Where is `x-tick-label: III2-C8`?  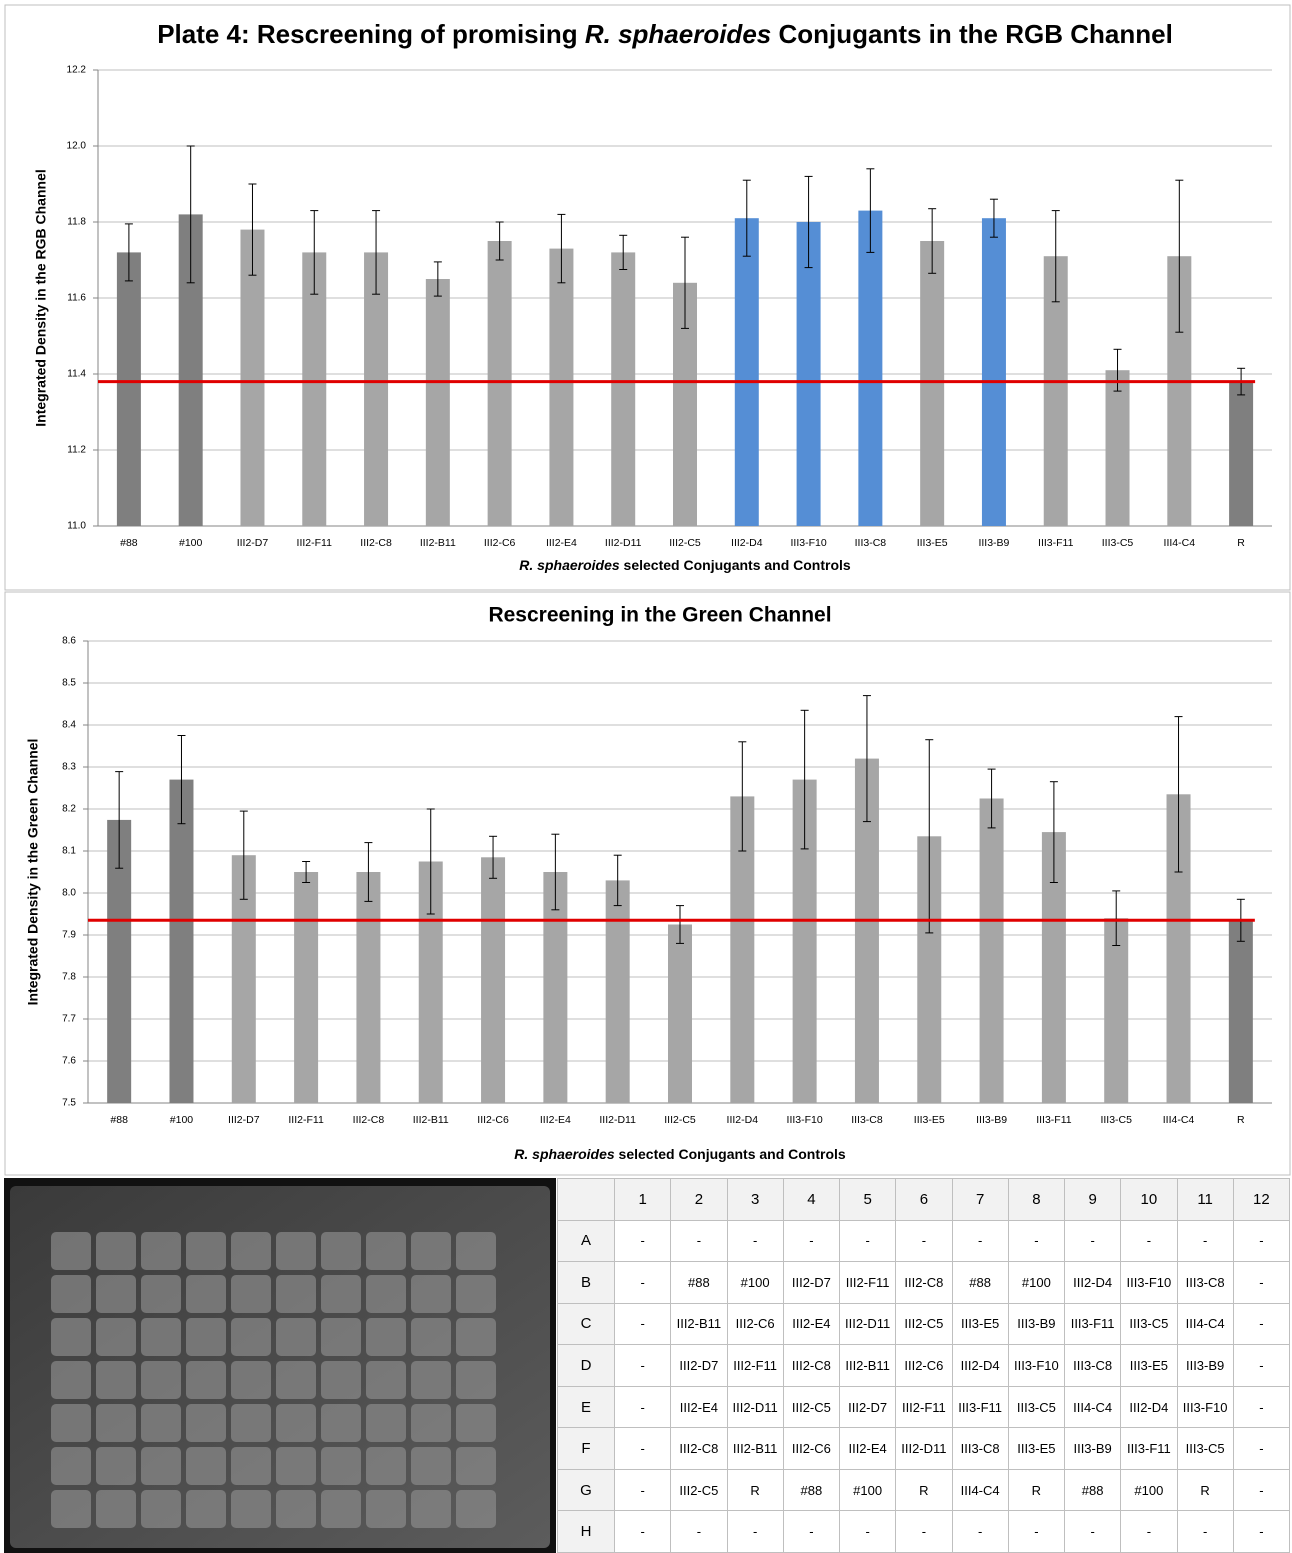 x-tick-label: III2-C8 is located at coordinates (376, 543).